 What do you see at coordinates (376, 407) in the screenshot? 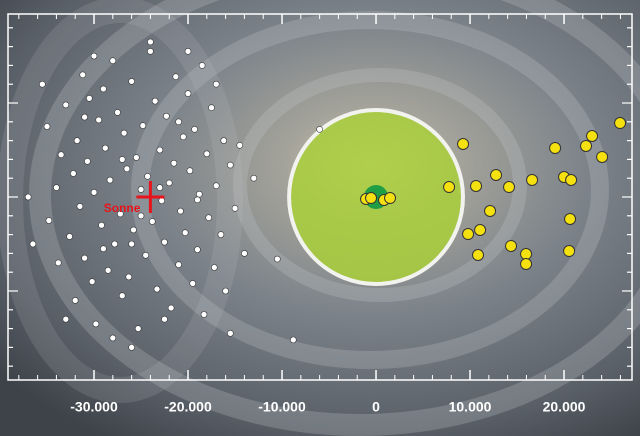
I see `x-tick-label: 0` at bounding box center [376, 407].